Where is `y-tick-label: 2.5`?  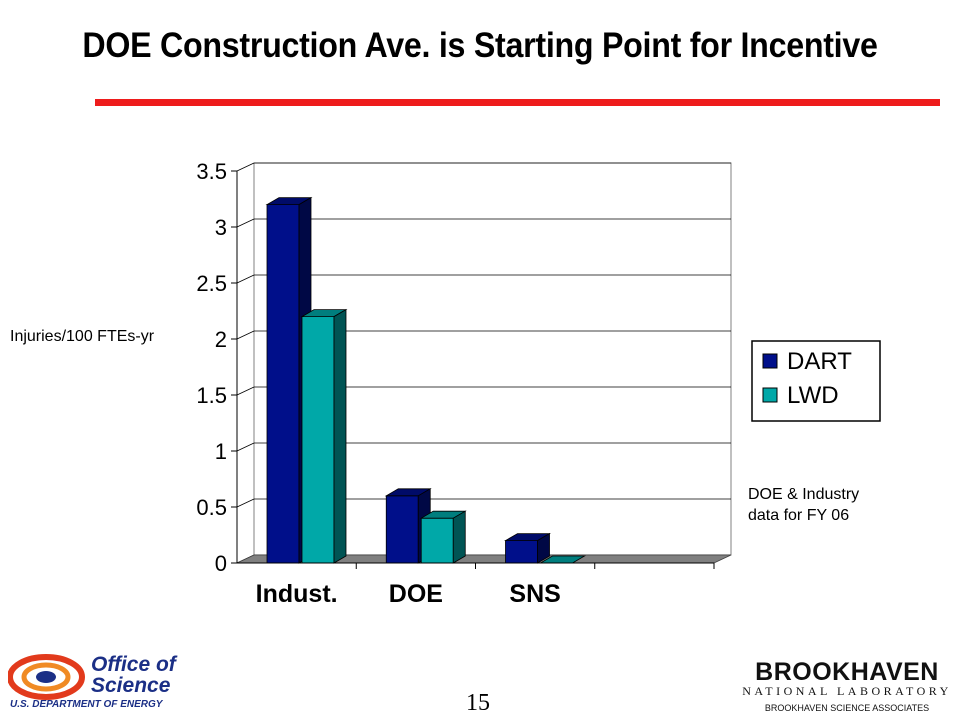 y-tick-label: 2.5 is located at coordinates (211, 283).